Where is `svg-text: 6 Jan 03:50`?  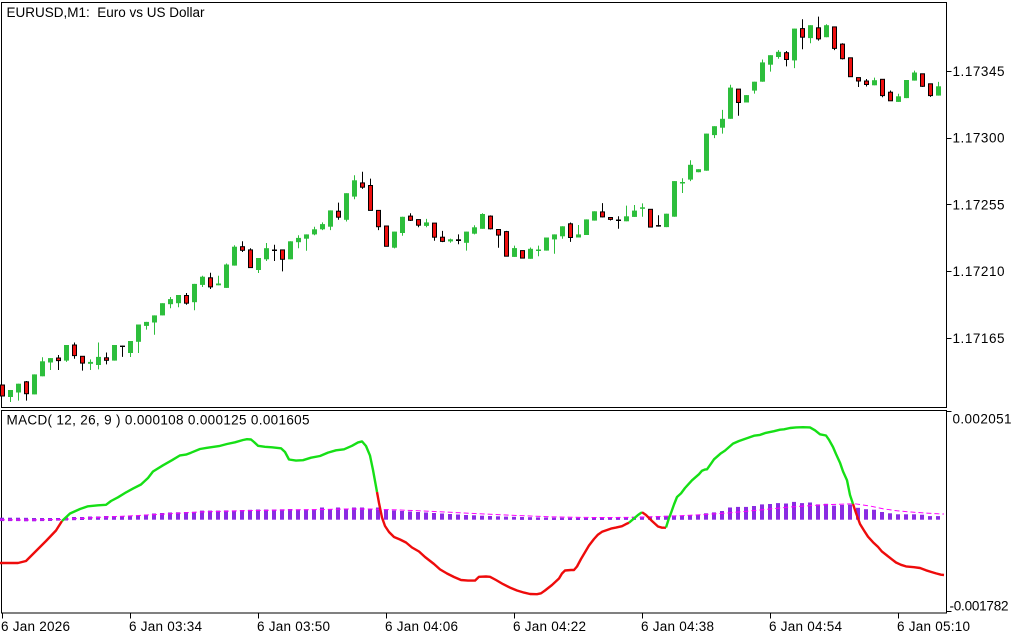
svg-text: 6 Jan 03:50 is located at coordinates (293, 626).